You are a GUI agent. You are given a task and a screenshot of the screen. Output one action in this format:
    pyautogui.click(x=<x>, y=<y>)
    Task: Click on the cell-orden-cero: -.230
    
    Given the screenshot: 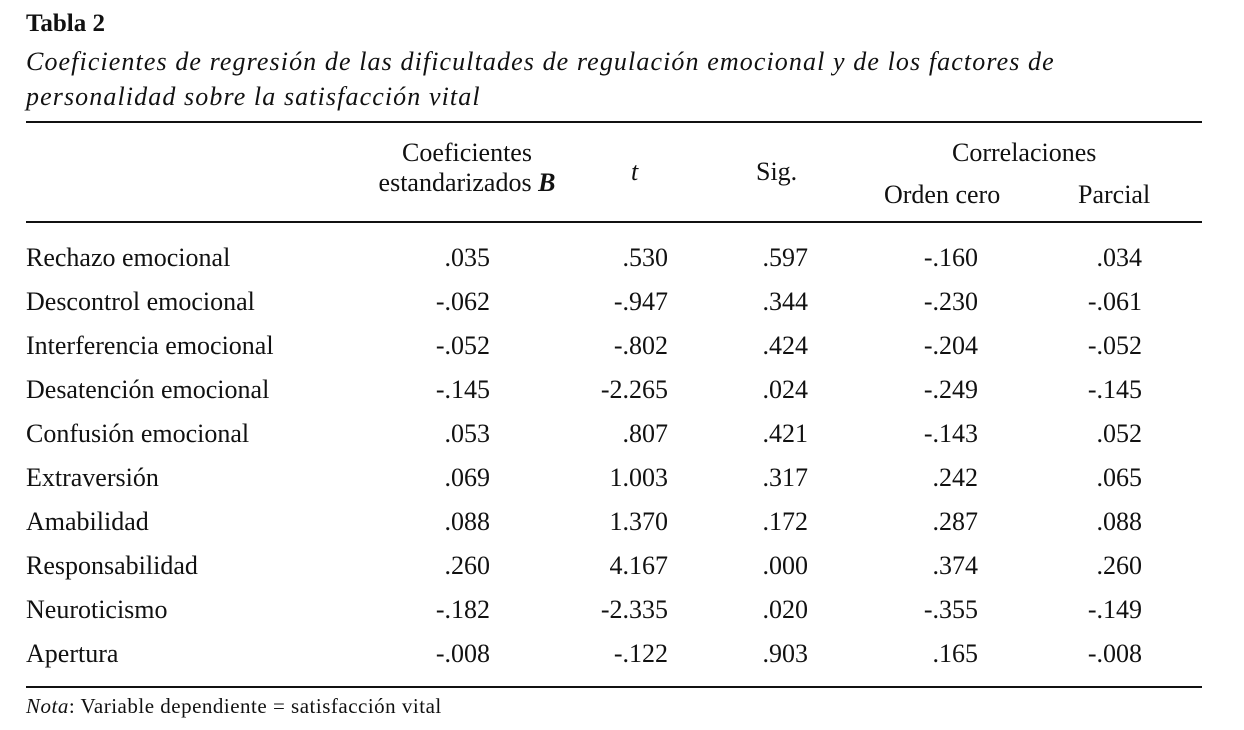 What is the action you would take?
    pyautogui.click(x=950, y=301)
    